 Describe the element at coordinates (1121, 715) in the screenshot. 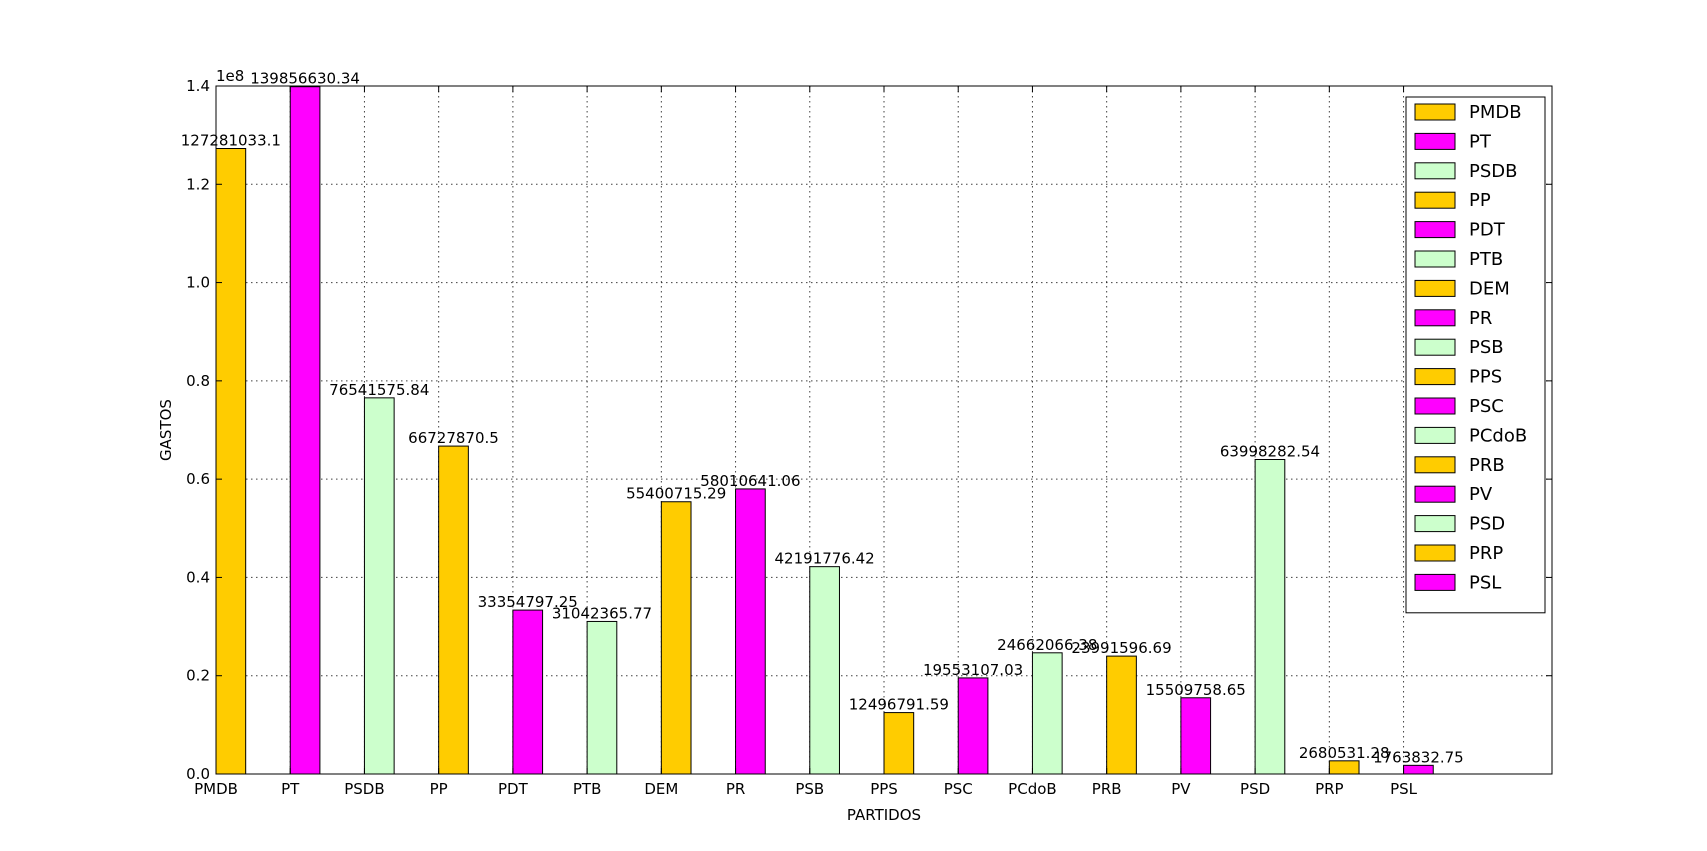

I see `bar-prb` at that location.